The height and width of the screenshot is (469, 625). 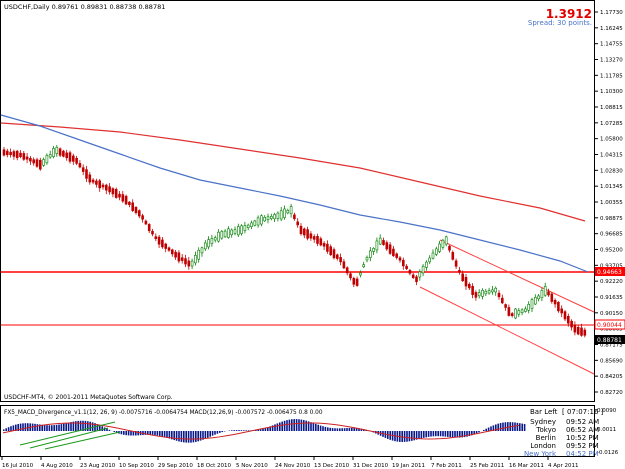 I want to click on date-tick-label: 23 Aug 2010, so click(x=98, y=466).